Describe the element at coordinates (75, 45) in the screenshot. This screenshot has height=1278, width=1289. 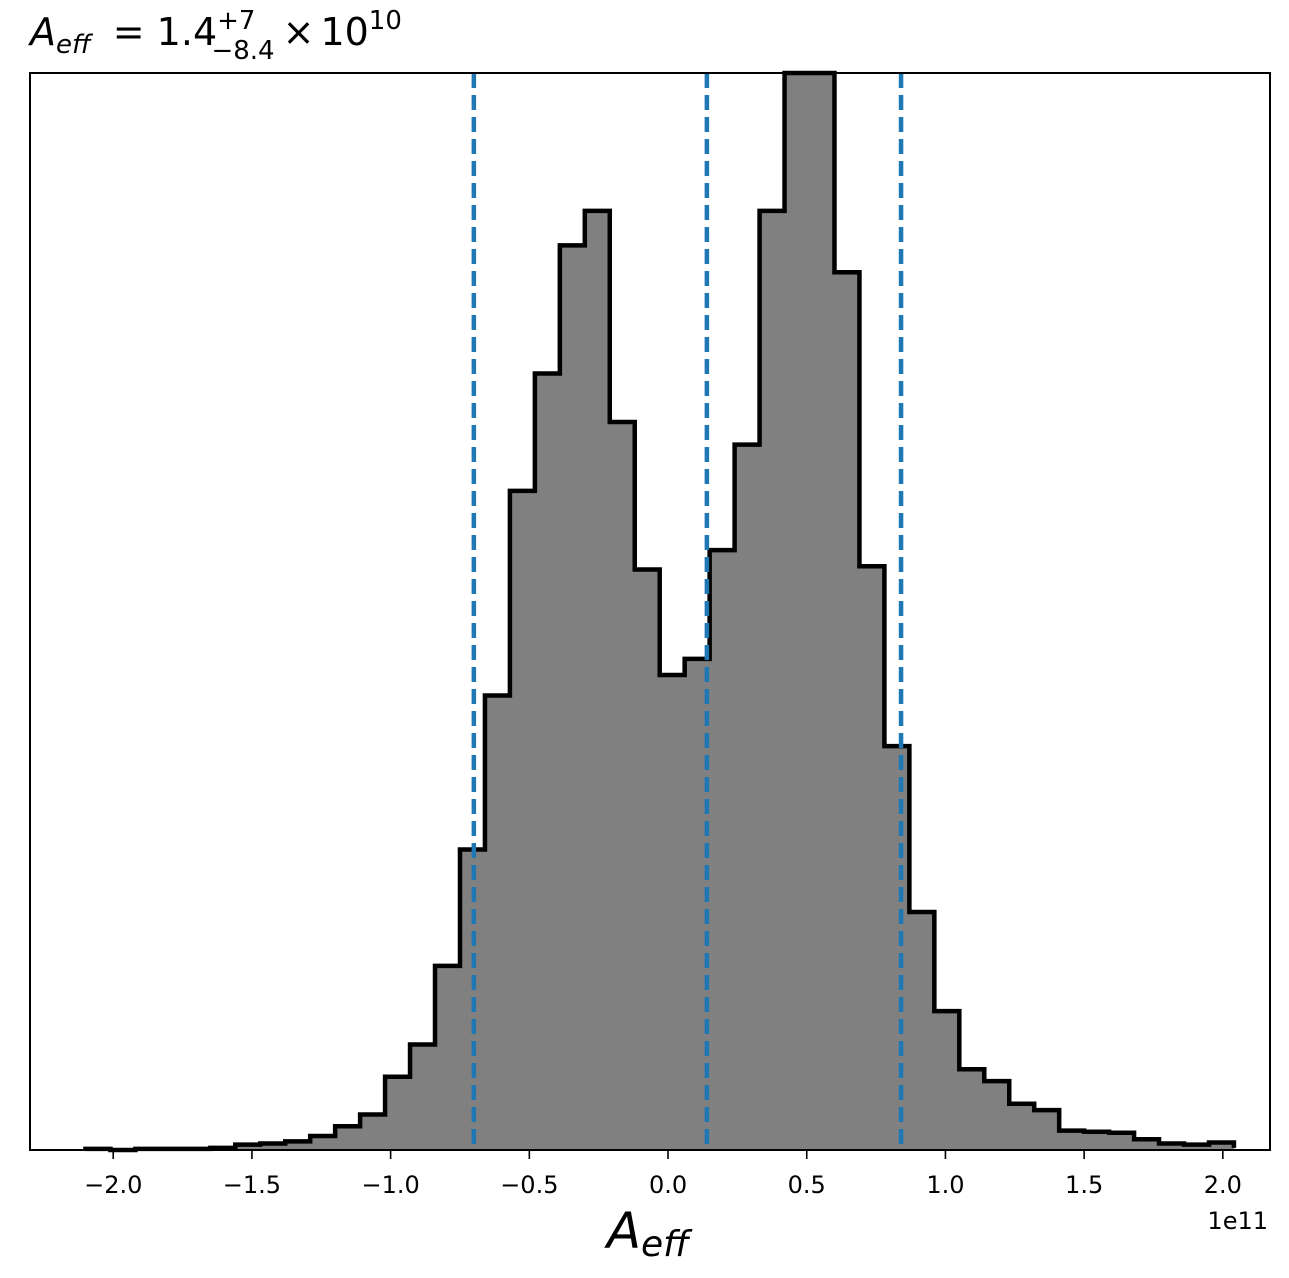
I see `title-symbol-subscript: eff` at that location.